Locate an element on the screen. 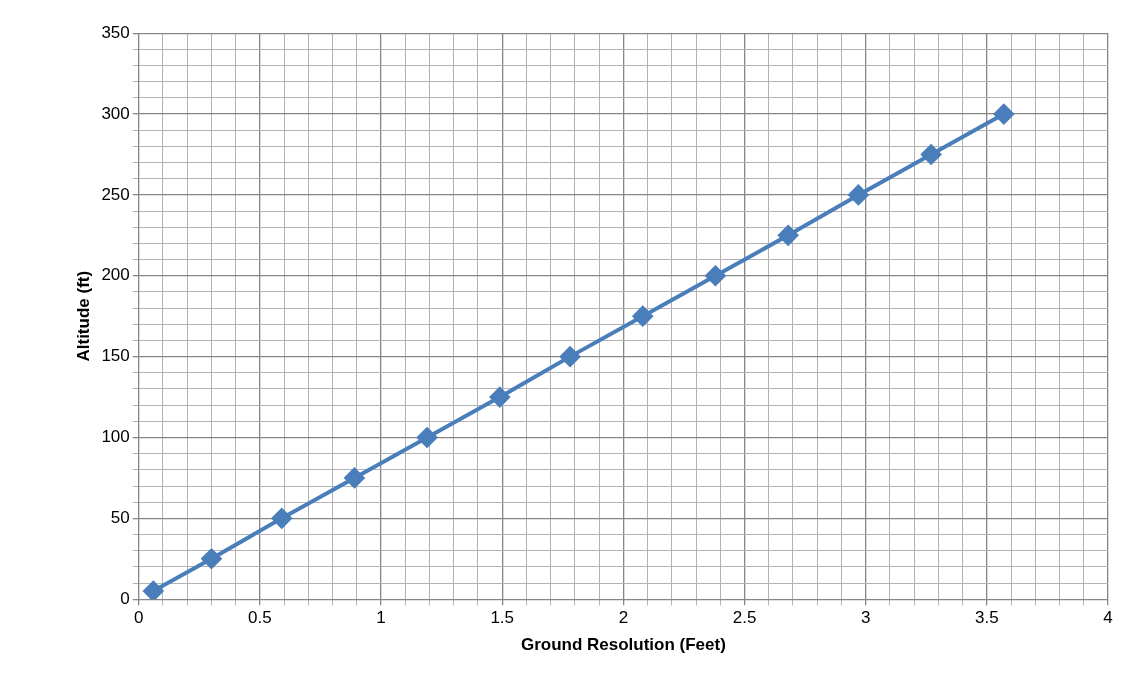 This screenshot has height=673, width=1138. x-tick-label: 2 is located at coordinates (623, 618).